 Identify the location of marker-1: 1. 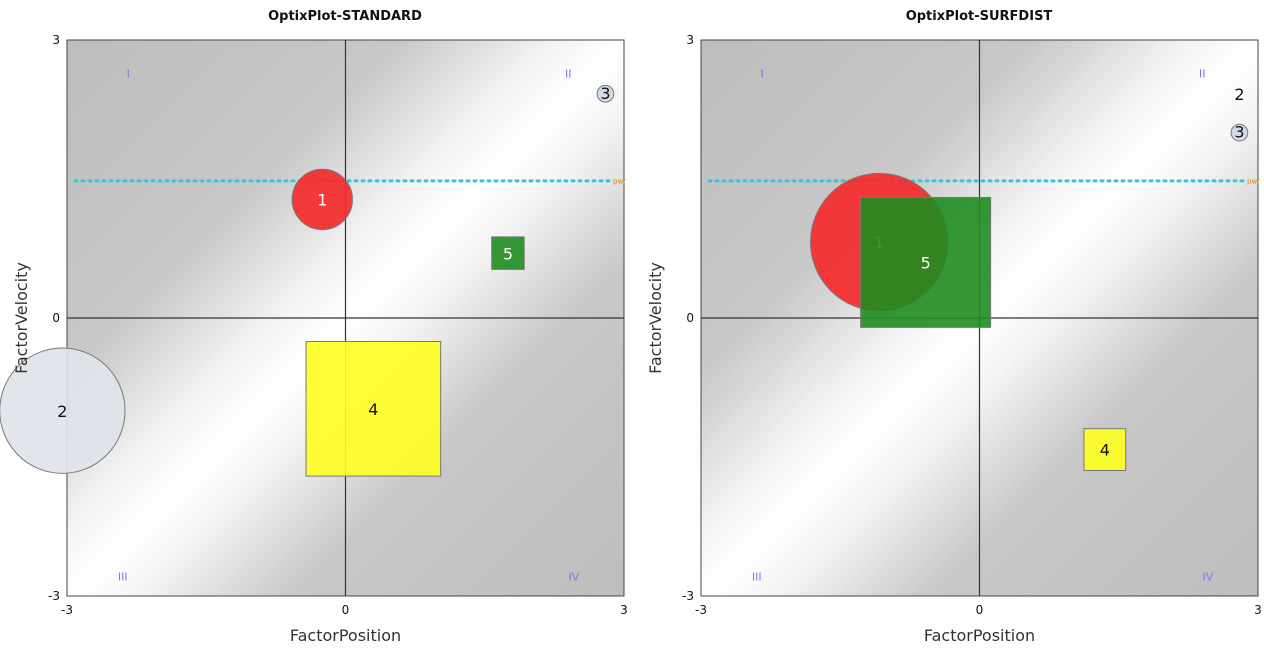
(322, 199).